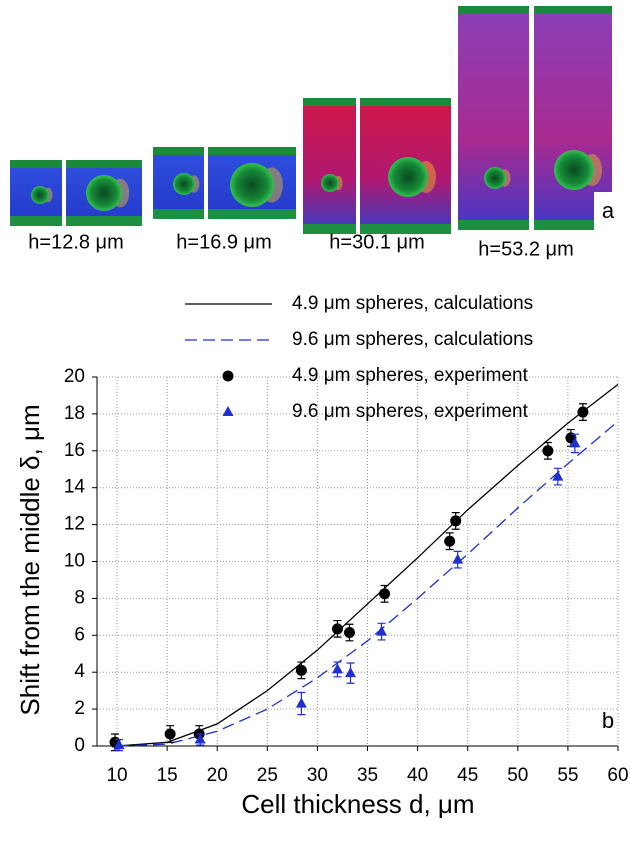 The height and width of the screenshot is (853, 630). I want to click on y-axis-title: Shift from the middle δ, μm, so click(30, 559).